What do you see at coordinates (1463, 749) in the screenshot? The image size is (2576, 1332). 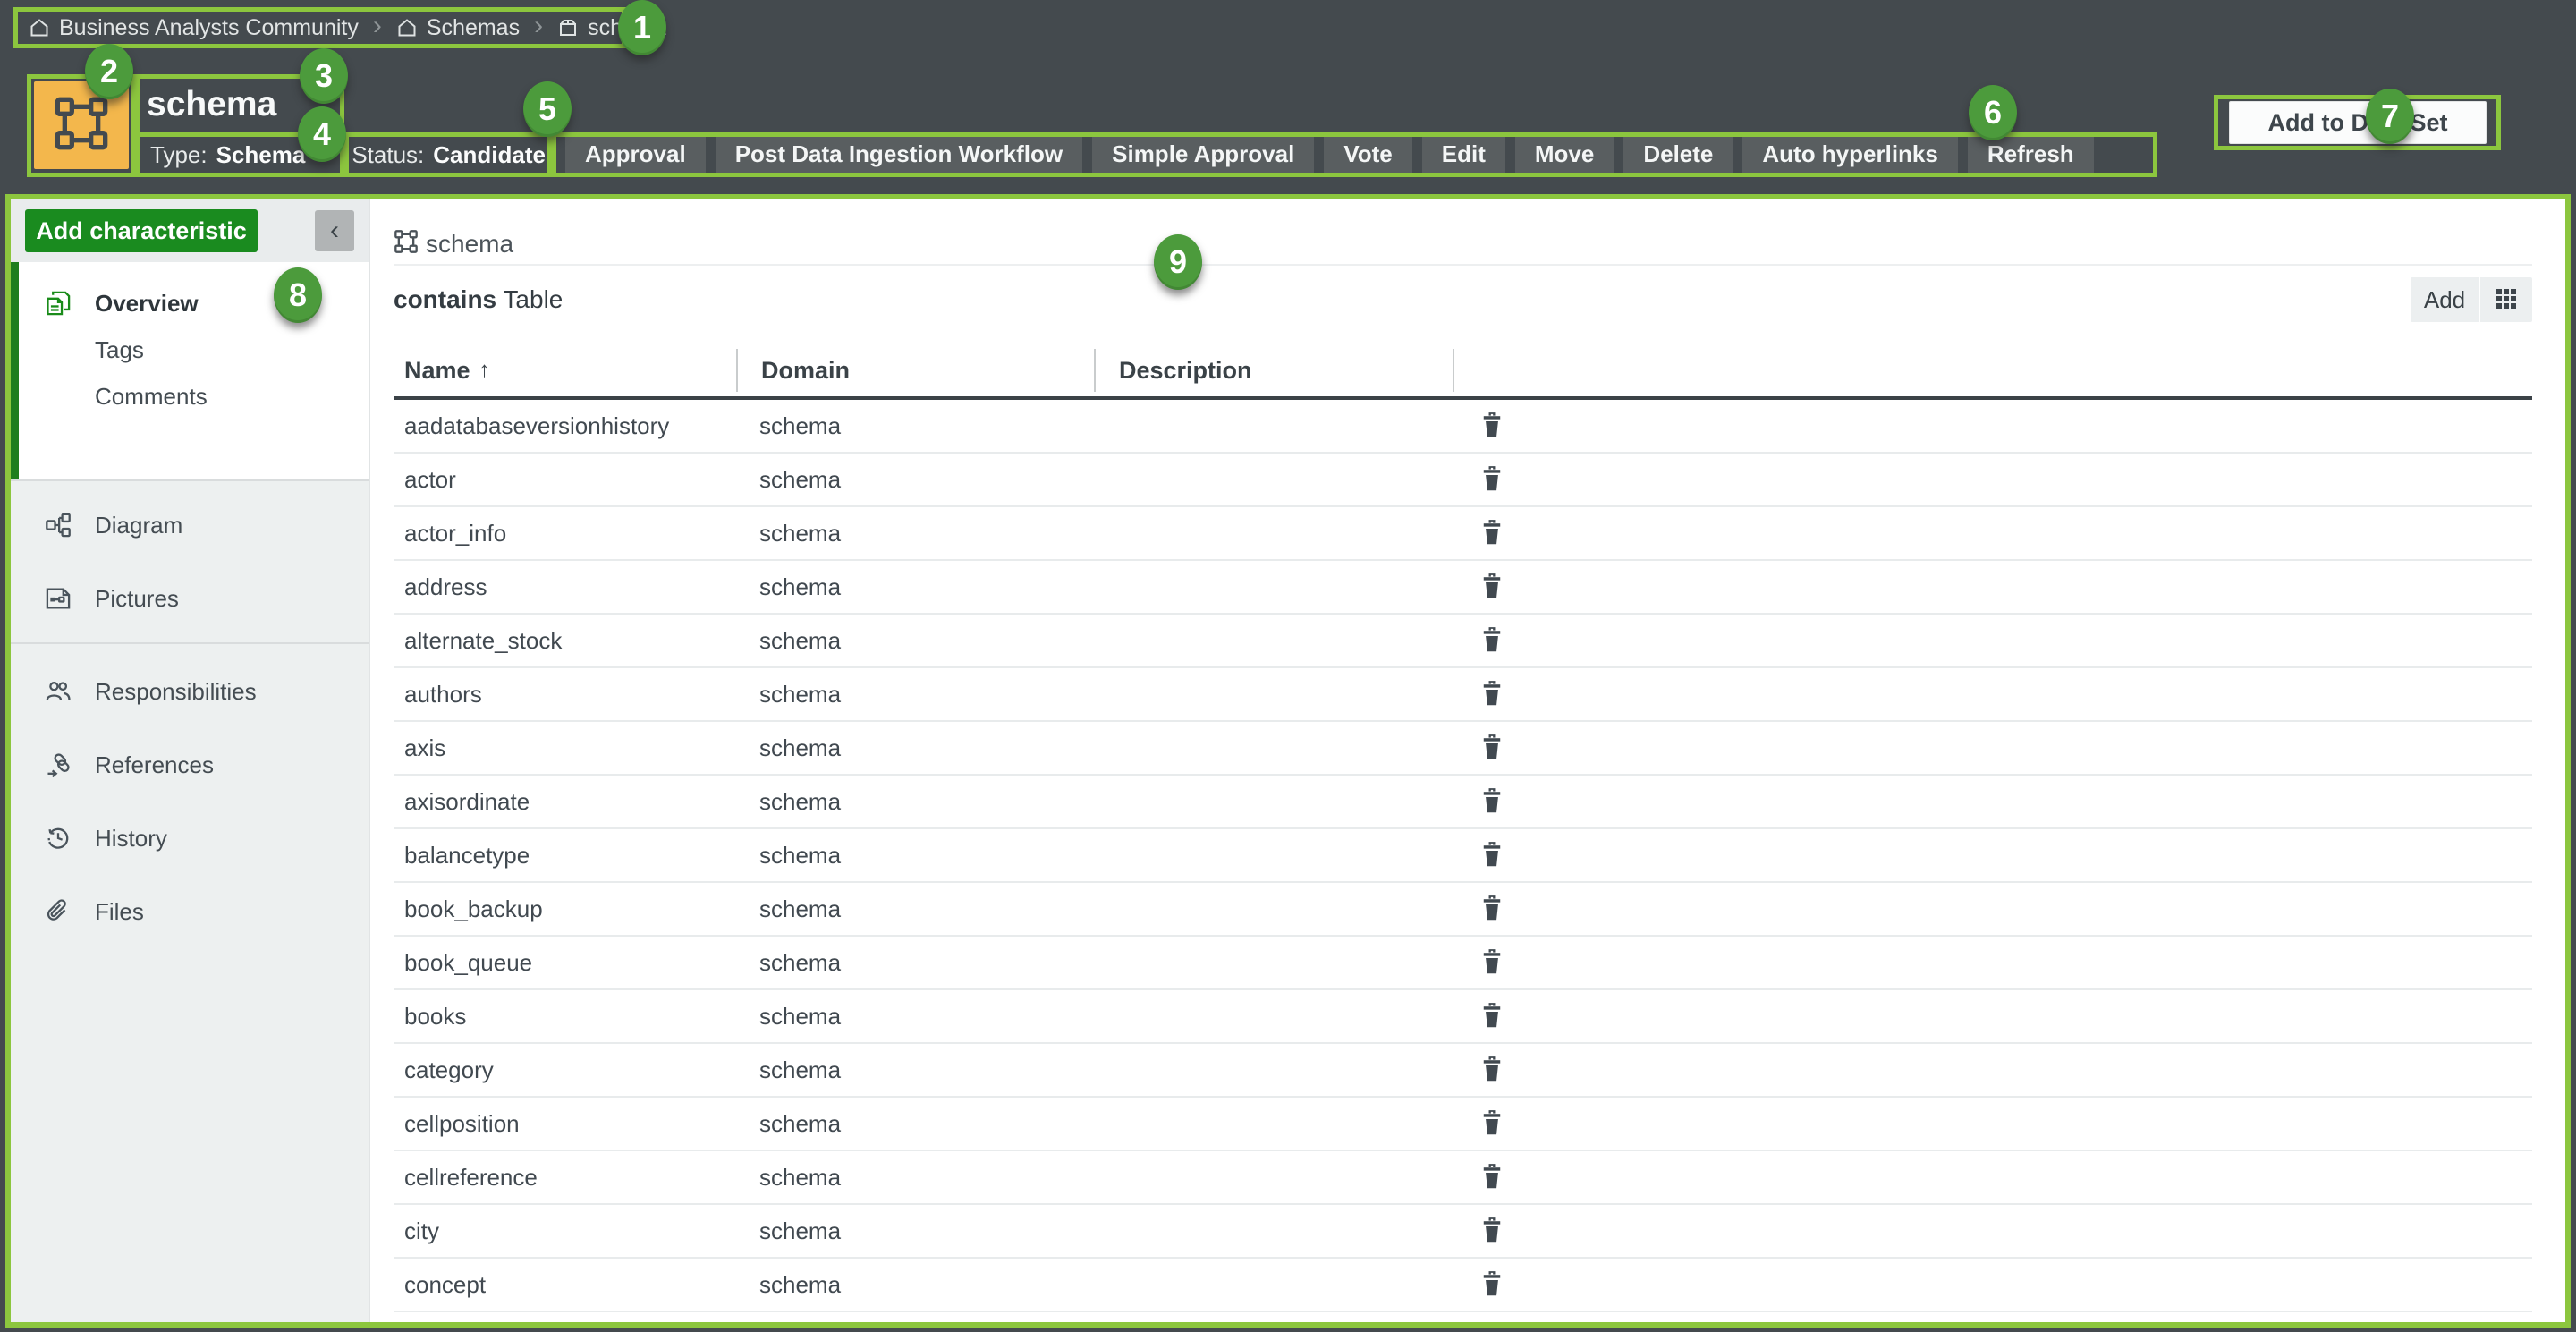 I see `table-row: axis schema` at bounding box center [1463, 749].